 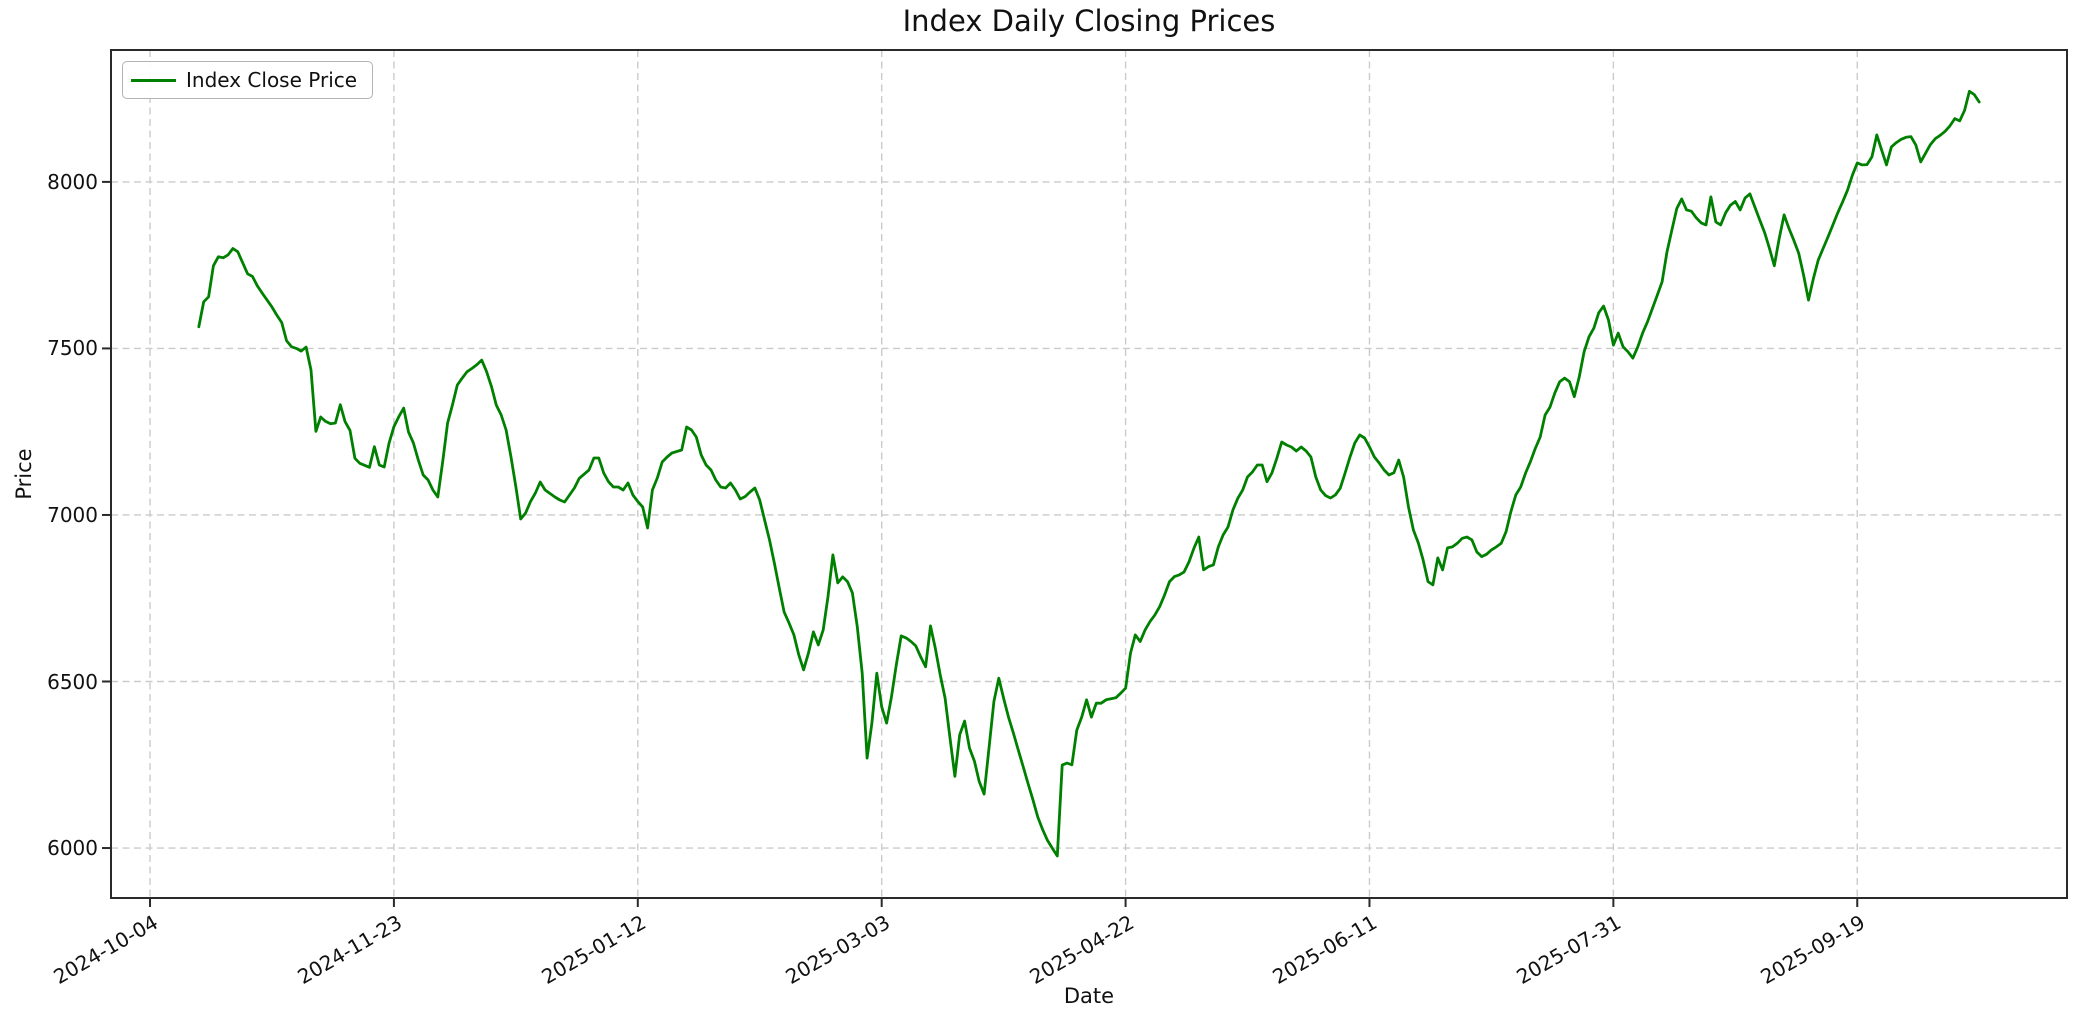 I want to click on y-tick-label: 7000, so click(x=72, y=514).